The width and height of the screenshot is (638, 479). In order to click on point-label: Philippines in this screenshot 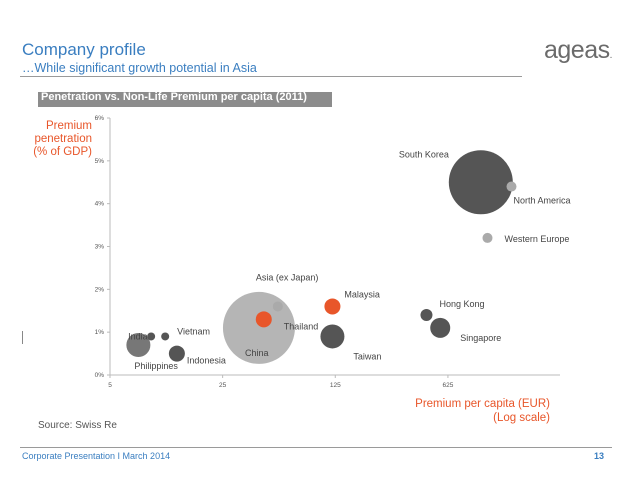, I will do `click(156, 366)`.